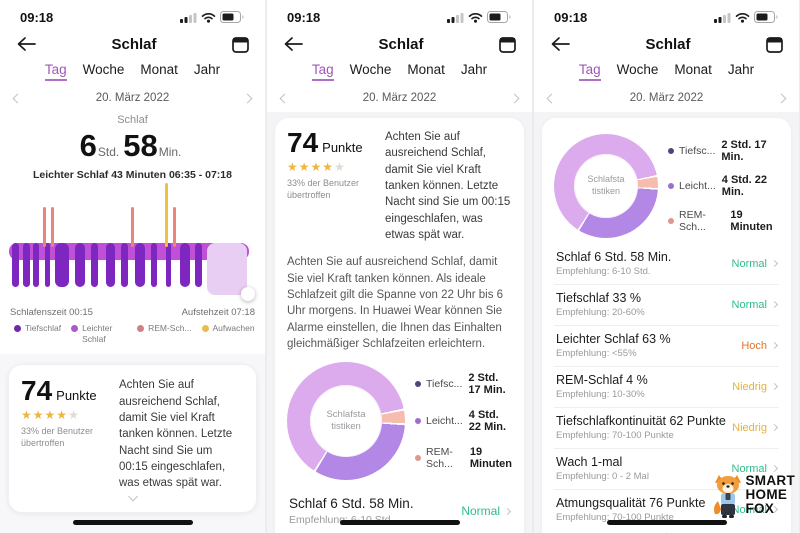 Image resolution: width=800 pixels, height=533 pixels. What do you see at coordinates (749, 386) in the screenshot?
I see `status-badge: Niedrig` at bounding box center [749, 386].